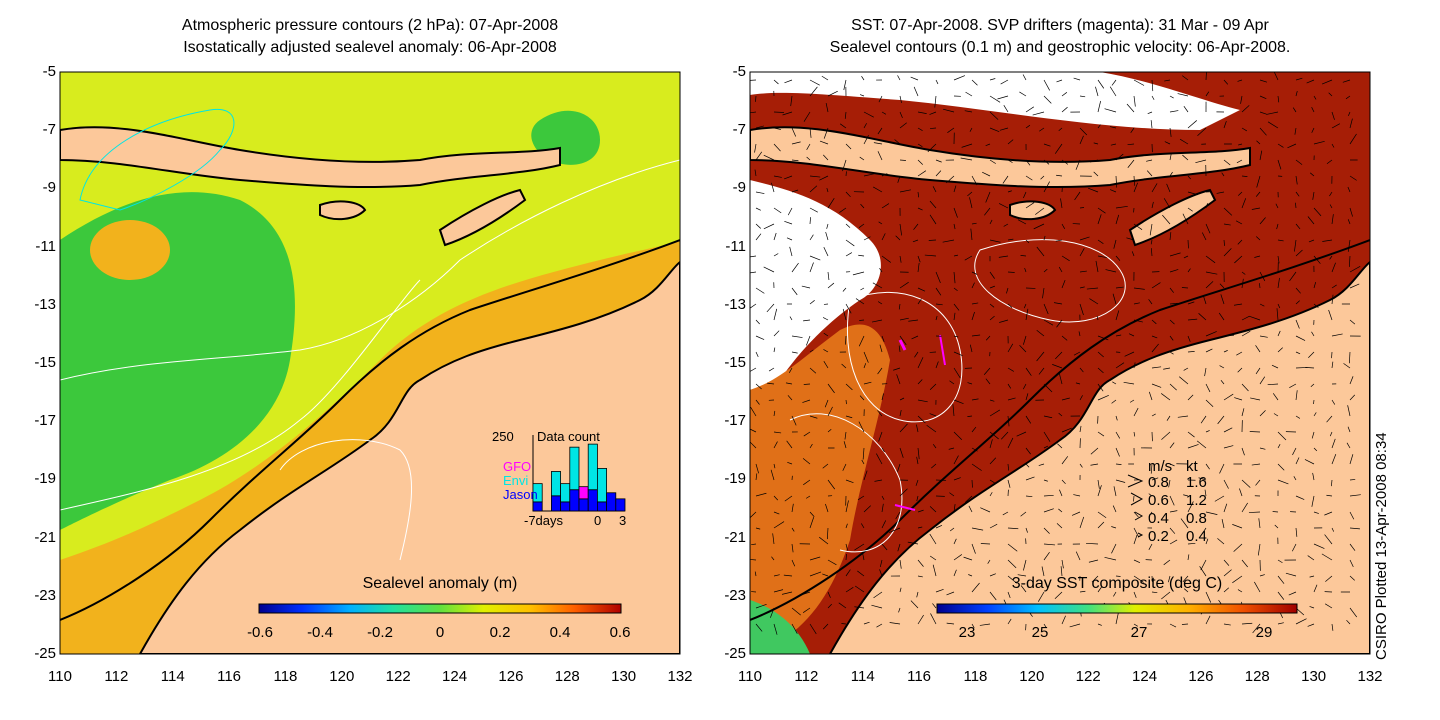 The height and width of the screenshot is (720, 1440). Describe the element at coordinates (285, 676) in the screenshot. I see `left-longitude-tick: 118` at that location.